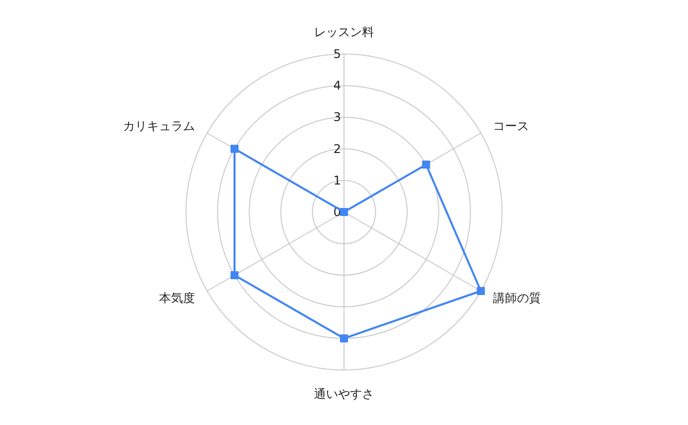  I want to click on spoke-label: 講師の質, so click(516, 298).